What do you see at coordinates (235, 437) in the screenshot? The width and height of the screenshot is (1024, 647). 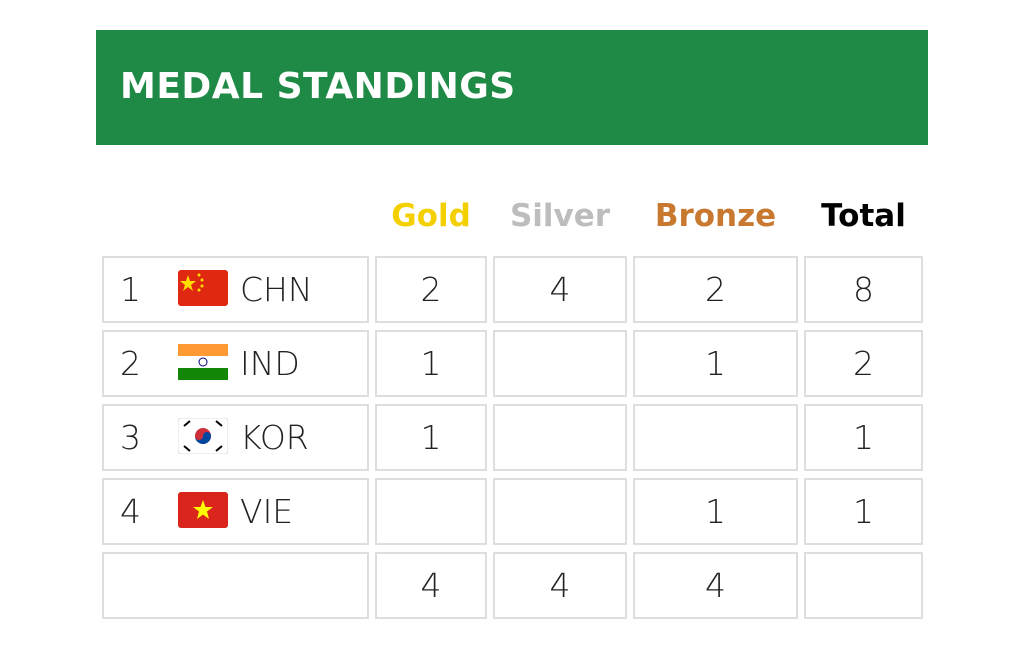 I see `country-cell: 3 KOR` at bounding box center [235, 437].